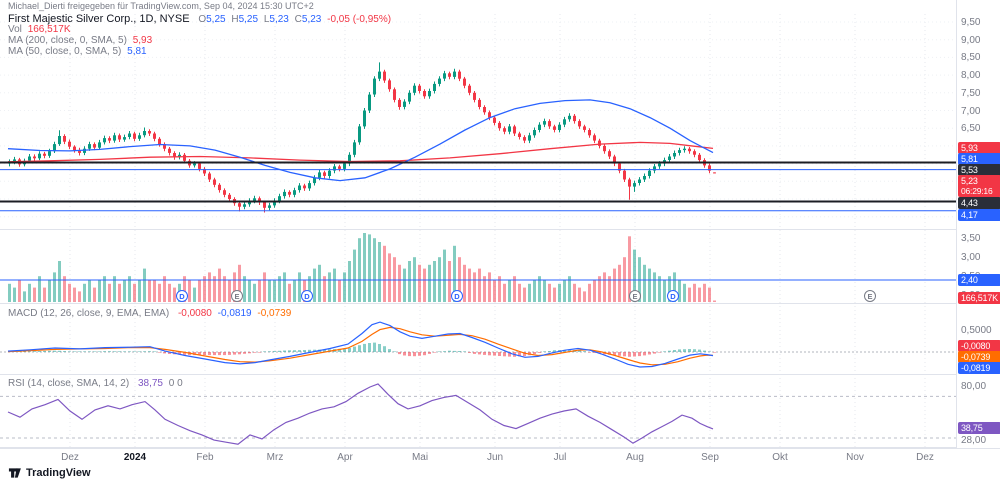  Describe the element at coordinates (99, 19) in the screenshot. I see `symbol-title: First Majestic Silver Corp., 1D, NYSE` at that location.